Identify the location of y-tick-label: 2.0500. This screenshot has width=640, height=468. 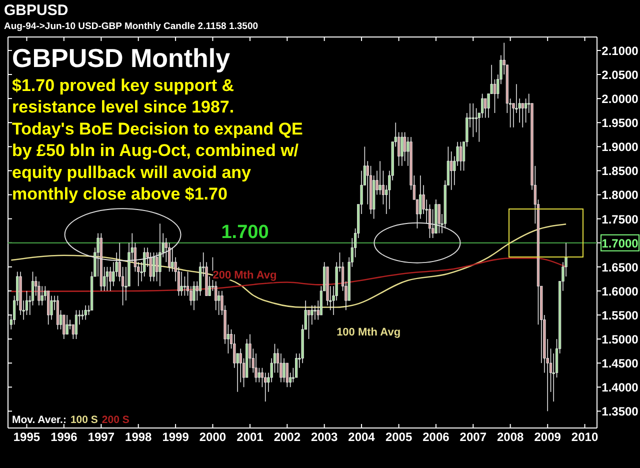
(620, 75).